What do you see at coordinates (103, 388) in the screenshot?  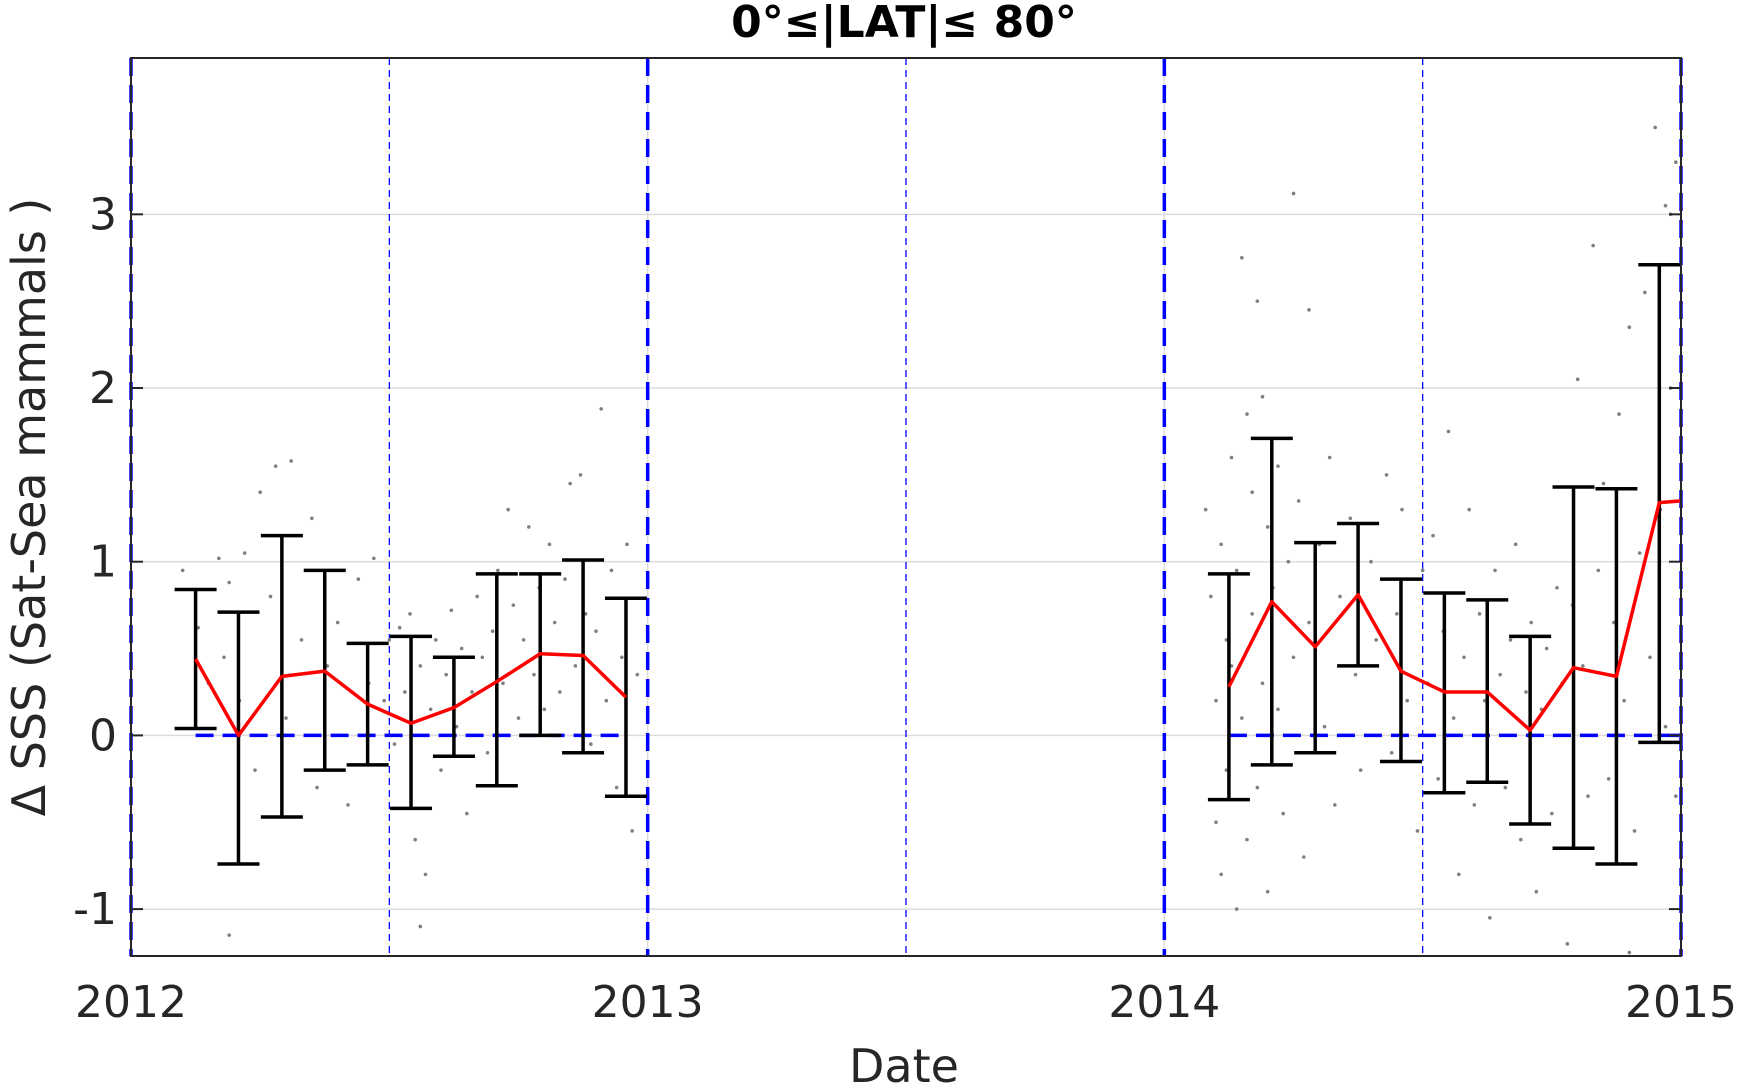 I see `y-tick-label: 2` at bounding box center [103, 388].